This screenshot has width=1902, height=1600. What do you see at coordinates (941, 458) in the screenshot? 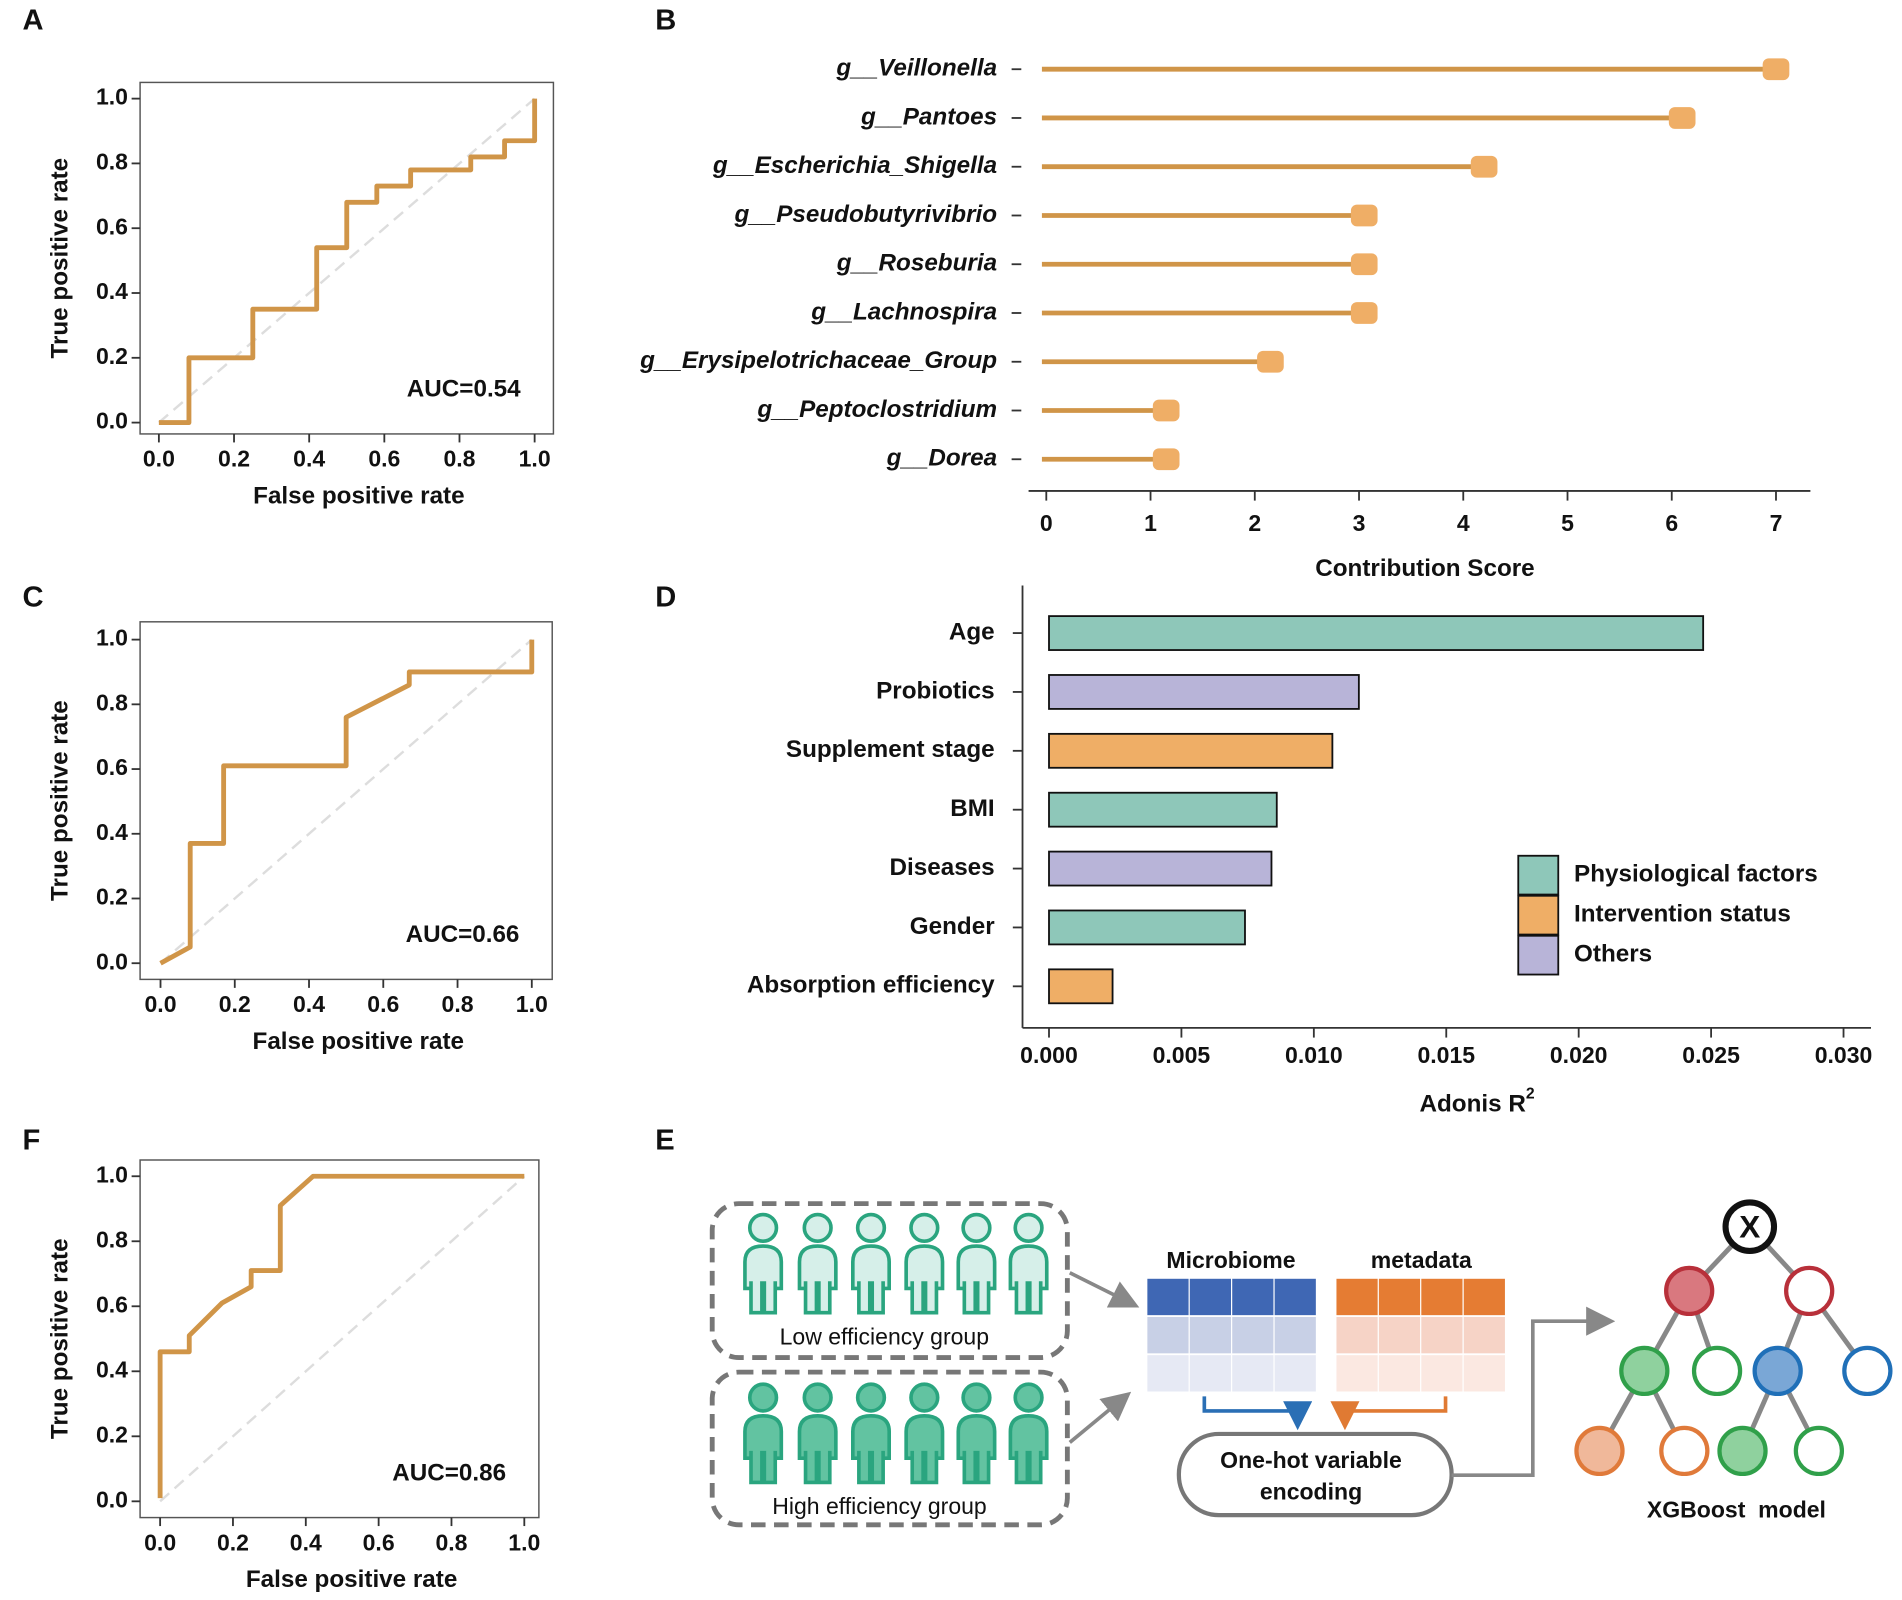
I see `category-label: g__Dorea` at bounding box center [941, 458].